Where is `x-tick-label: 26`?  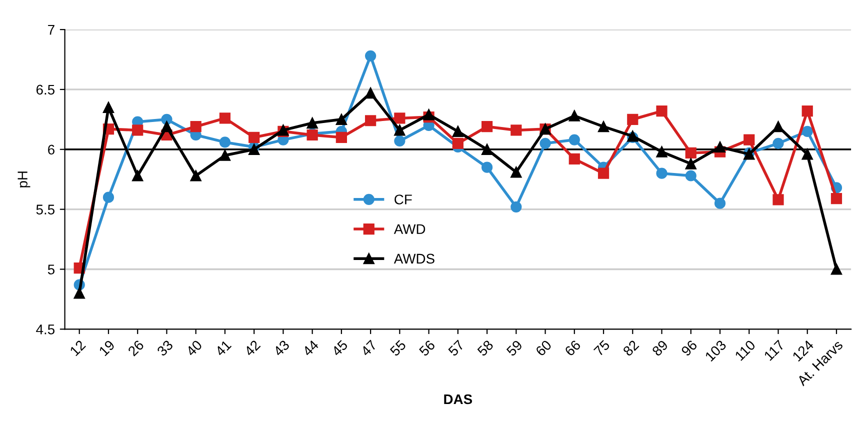
x-tick-label: 26 is located at coordinates (135, 348).